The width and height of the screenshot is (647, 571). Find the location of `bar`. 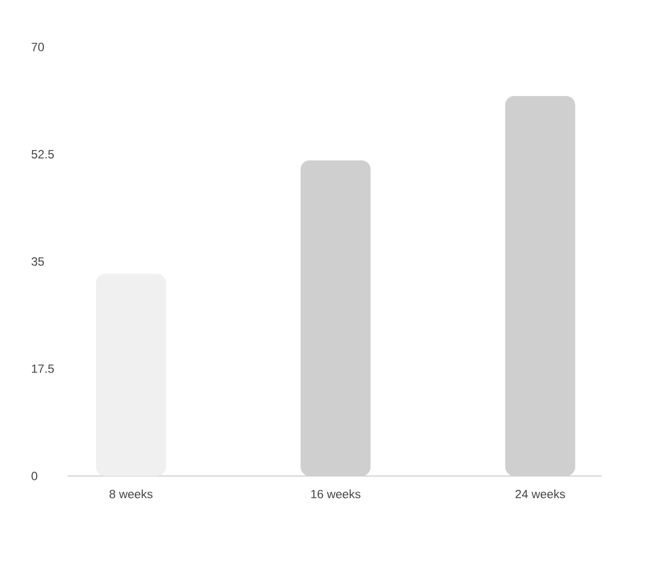

bar is located at coordinates (131, 375).